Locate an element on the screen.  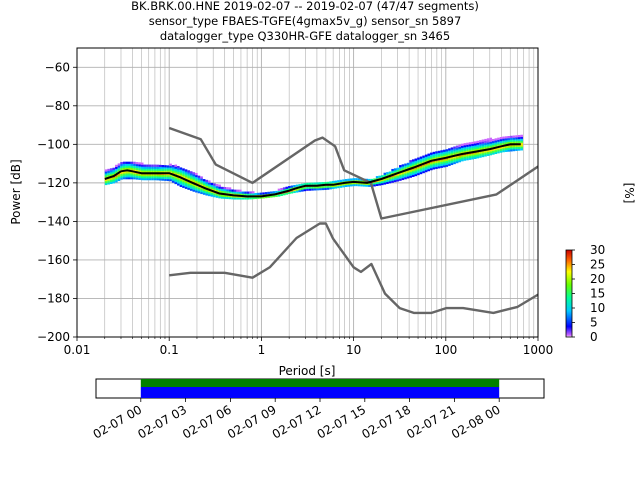
x-tick-label: 0.01 is located at coordinates (77, 350).